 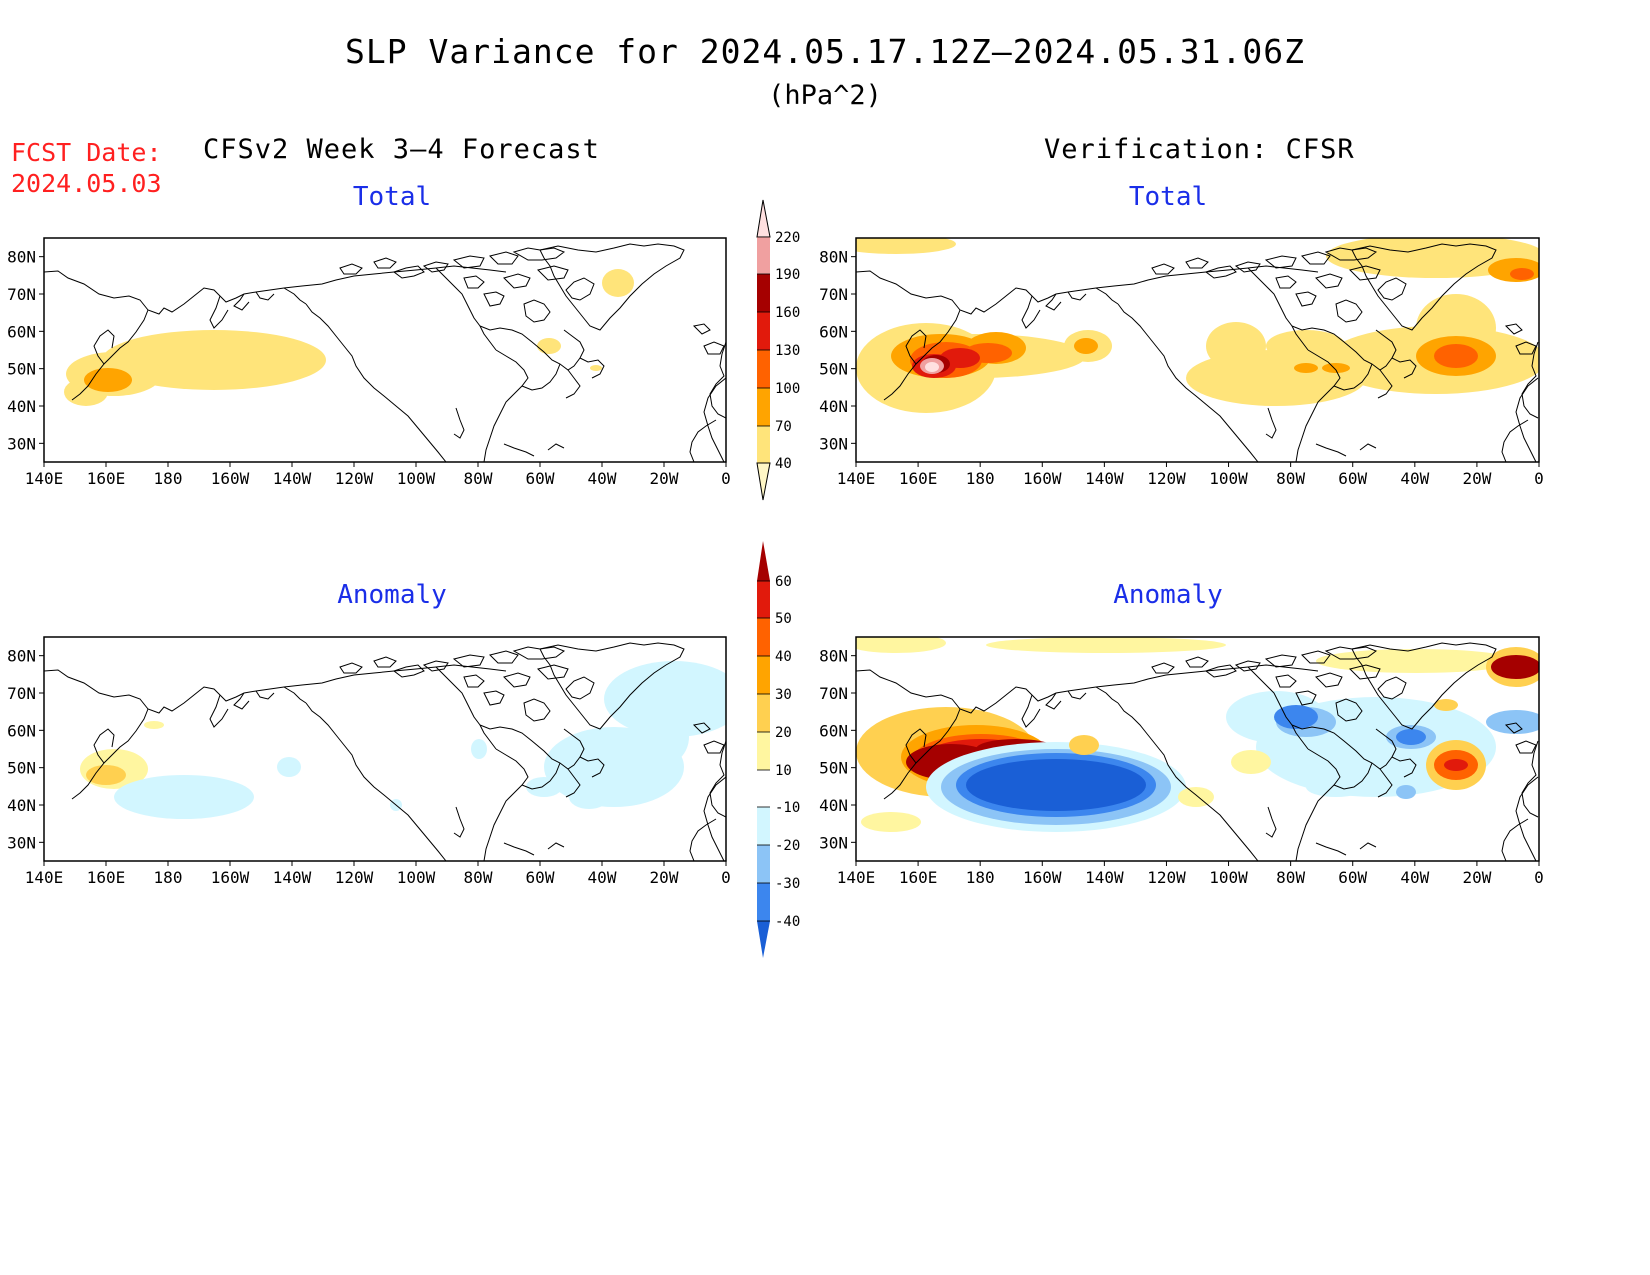 What do you see at coordinates (783, 582) in the screenshot?
I see `colorbar-label: 60` at bounding box center [783, 582].